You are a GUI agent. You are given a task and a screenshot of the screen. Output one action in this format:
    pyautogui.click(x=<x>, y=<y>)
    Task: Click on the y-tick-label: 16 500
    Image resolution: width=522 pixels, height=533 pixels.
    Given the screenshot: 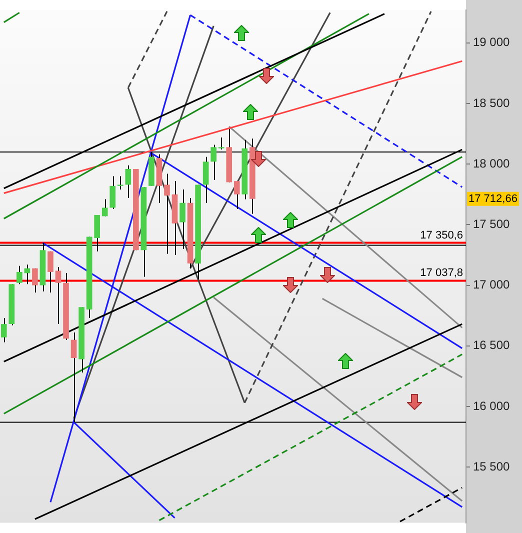 What is the action you would take?
    pyautogui.click(x=491, y=345)
    